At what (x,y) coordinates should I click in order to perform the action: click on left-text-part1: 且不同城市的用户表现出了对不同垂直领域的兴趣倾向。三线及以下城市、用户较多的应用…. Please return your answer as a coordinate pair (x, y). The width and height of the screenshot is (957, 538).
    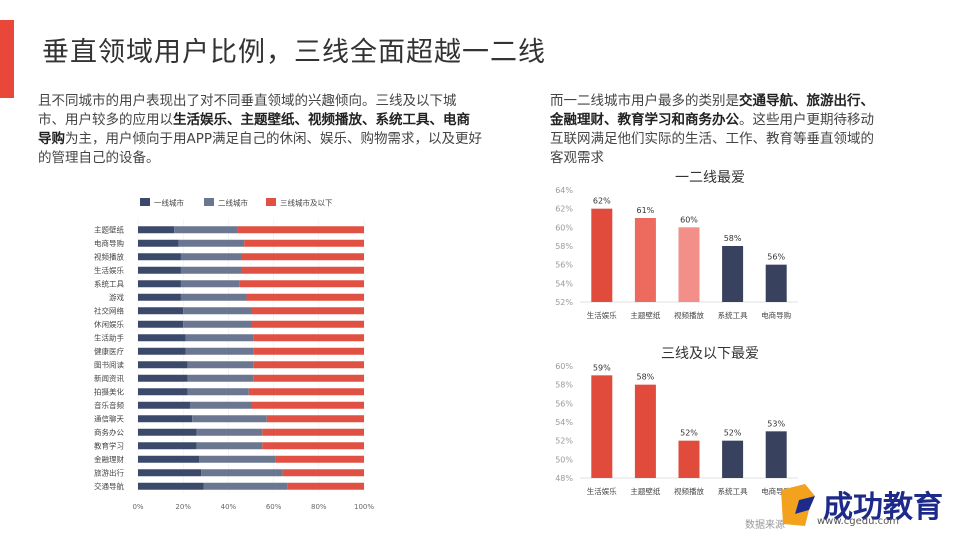
    Looking at the image, I should click on (247, 110).